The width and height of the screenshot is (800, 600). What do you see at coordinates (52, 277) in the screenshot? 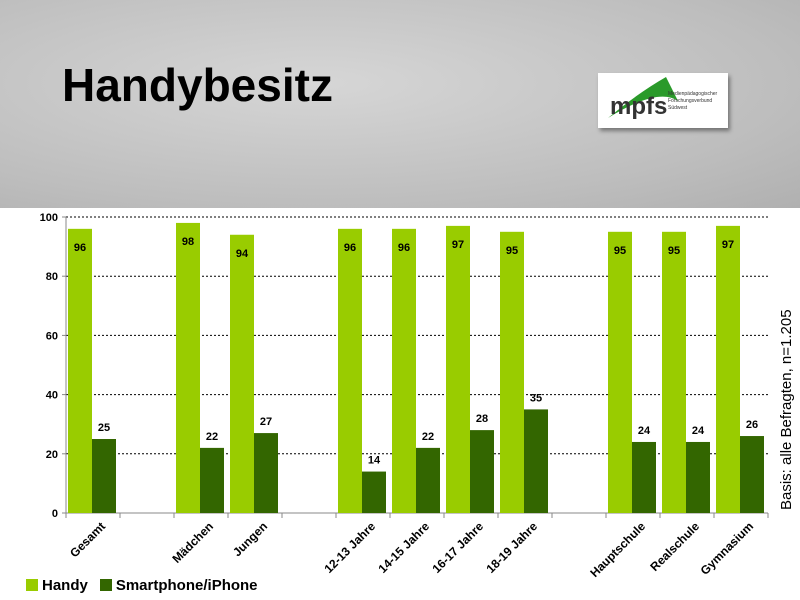
I see `y-tick-label: 80` at bounding box center [52, 277].